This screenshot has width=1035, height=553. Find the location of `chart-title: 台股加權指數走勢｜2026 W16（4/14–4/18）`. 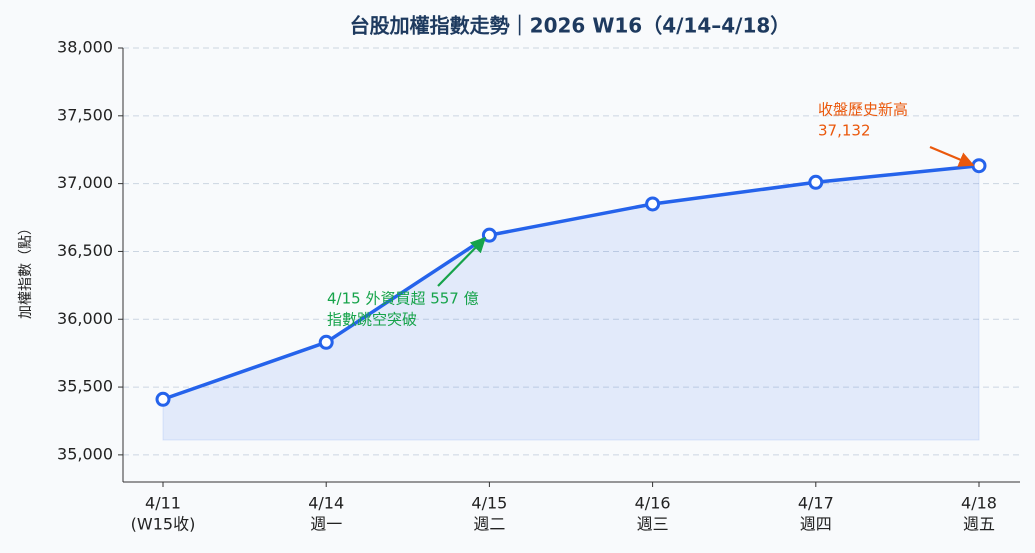

chart-title: 台股加權指數走勢｜2026 W16（4/14–4/18） is located at coordinates (570, 26).